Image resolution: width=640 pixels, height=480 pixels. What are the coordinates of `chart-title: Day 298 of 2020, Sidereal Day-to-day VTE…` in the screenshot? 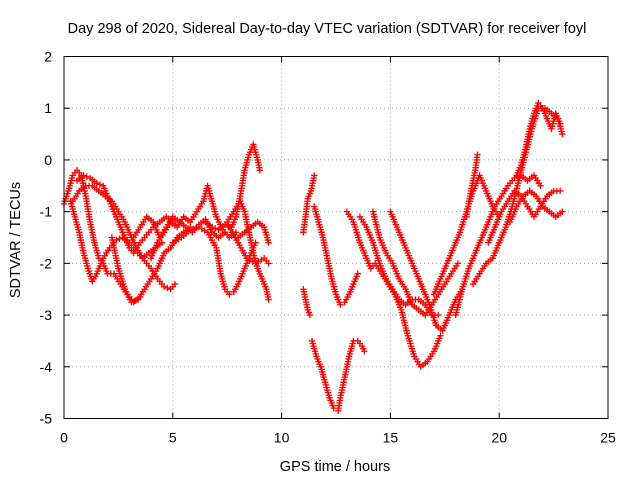 It's located at (327, 29).